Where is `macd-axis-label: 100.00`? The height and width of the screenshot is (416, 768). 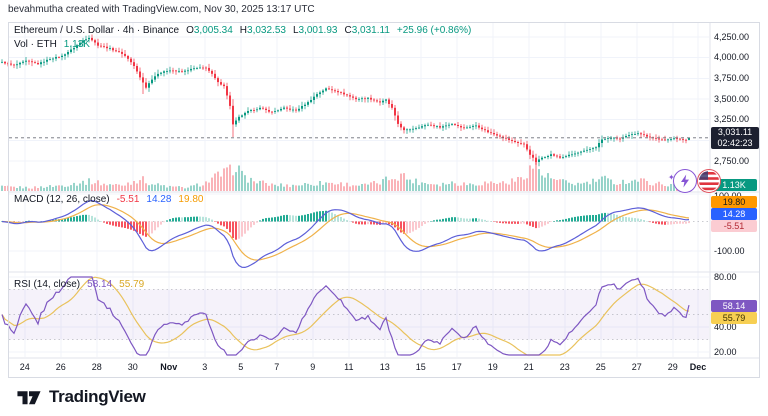 macd-axis-label: 100.00 is located at coordinates (728, 196).